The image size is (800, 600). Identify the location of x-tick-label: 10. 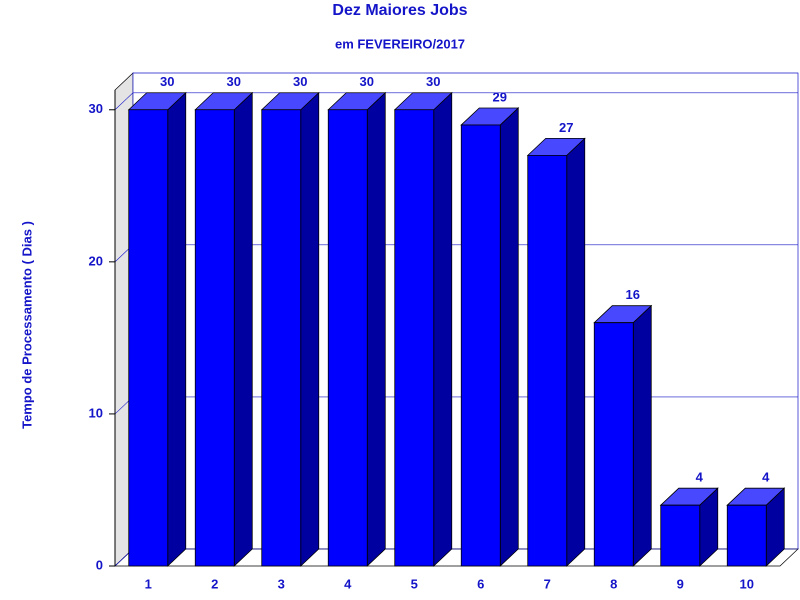
(747, 583).